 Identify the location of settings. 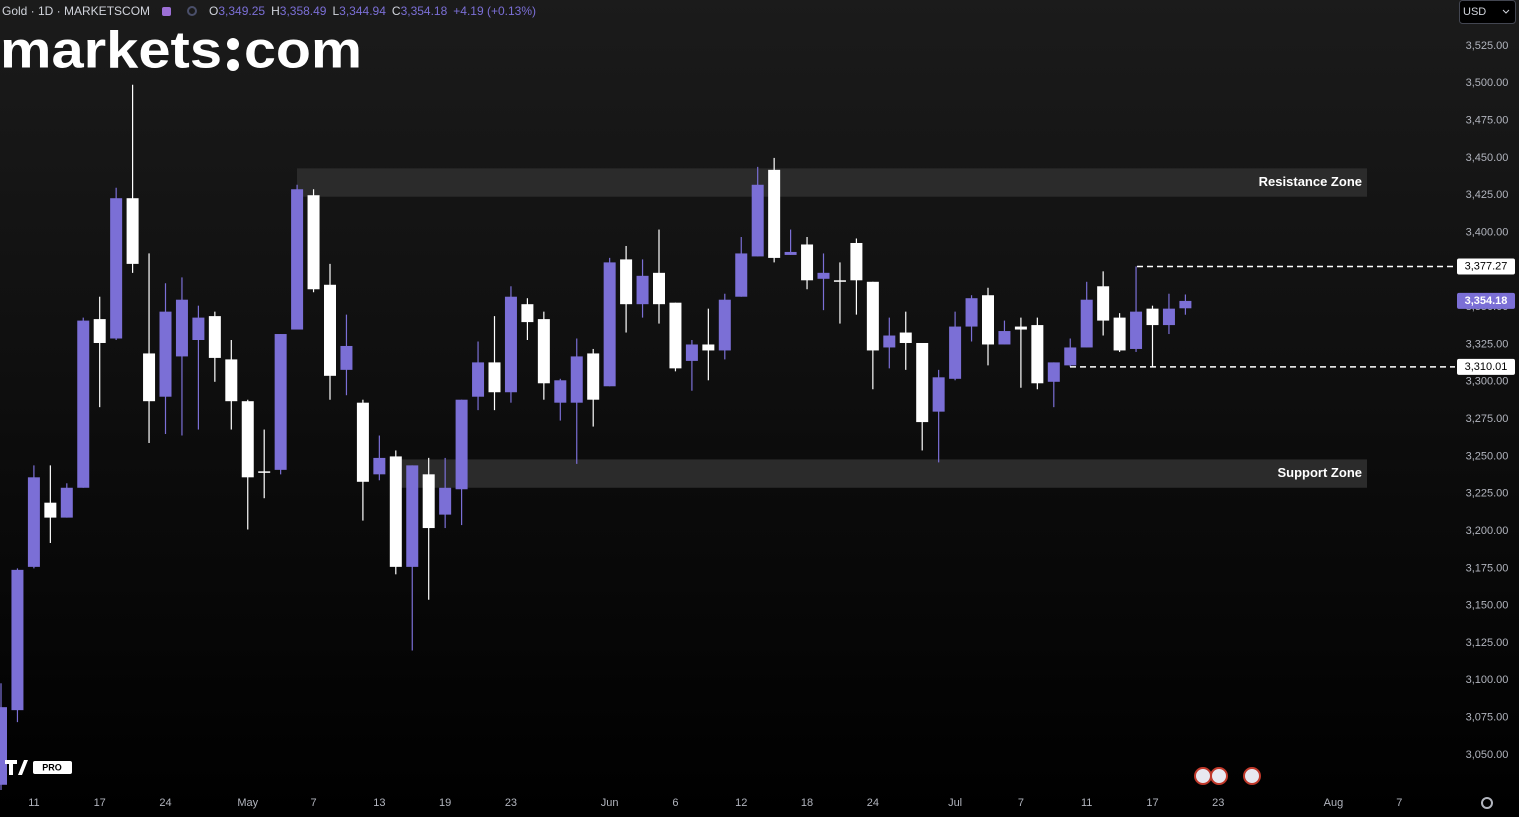
(1487, 803).